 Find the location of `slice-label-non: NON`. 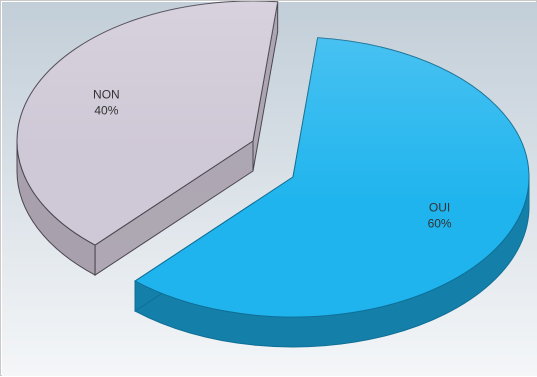

slice-label-non: NON is located at coordinates (106, 94).